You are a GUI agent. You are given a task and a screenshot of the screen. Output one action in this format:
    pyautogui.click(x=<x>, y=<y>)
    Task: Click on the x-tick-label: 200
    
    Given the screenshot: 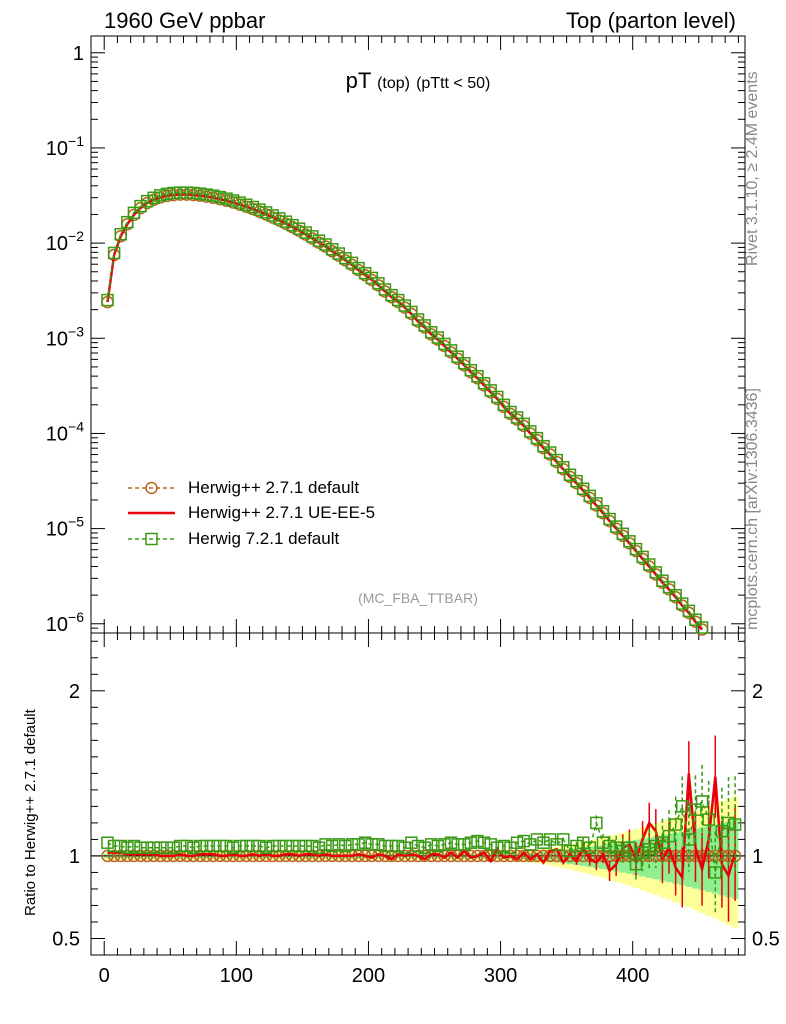 What is the action you would take?
    pyautogui.click(x=368, y=976)
    